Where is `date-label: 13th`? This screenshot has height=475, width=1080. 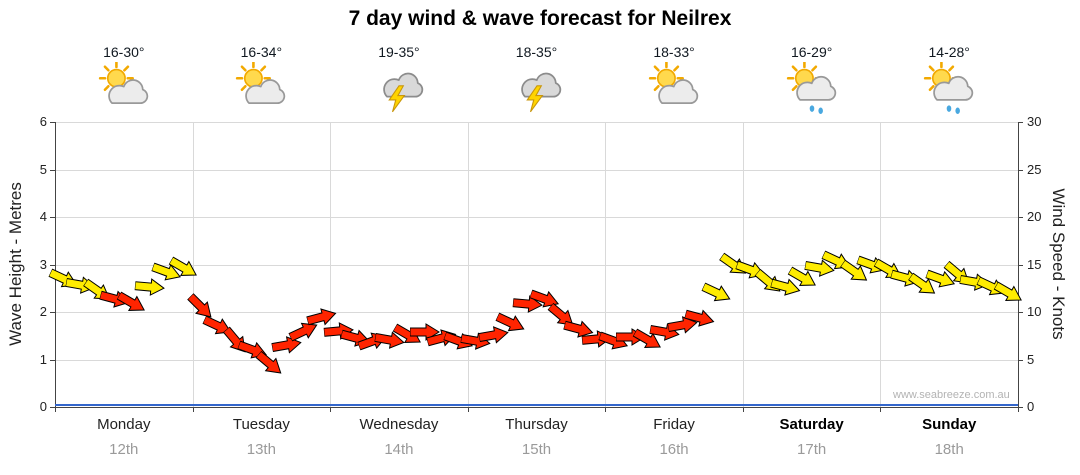
date-label: 13th is located at coordinates (261, 449).